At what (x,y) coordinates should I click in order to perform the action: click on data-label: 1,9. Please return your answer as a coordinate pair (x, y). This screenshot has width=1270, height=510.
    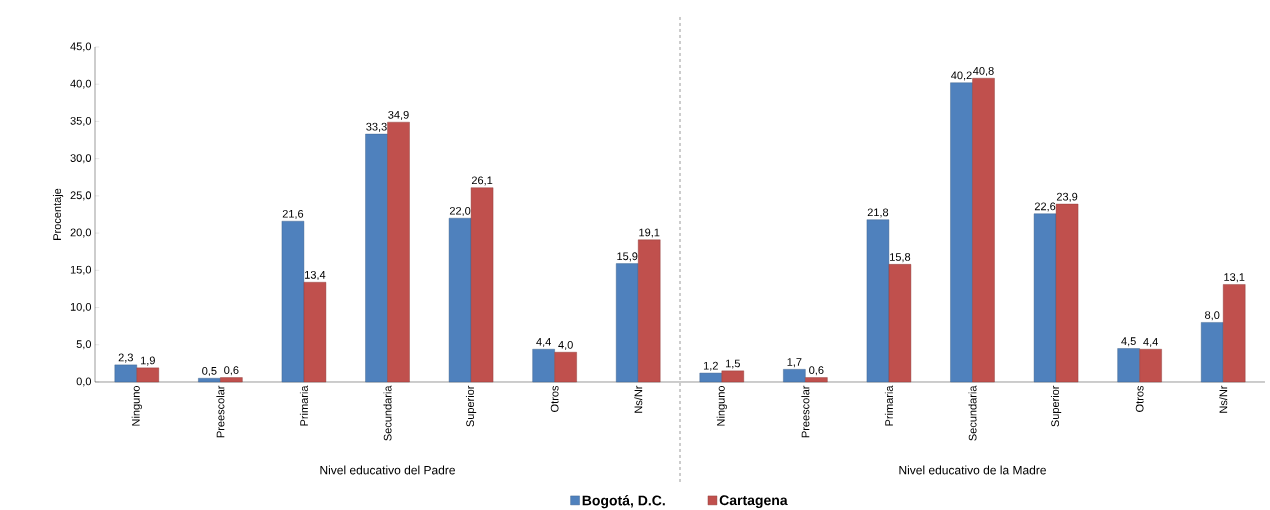
    Looking at the image, I should click on (147, 361).